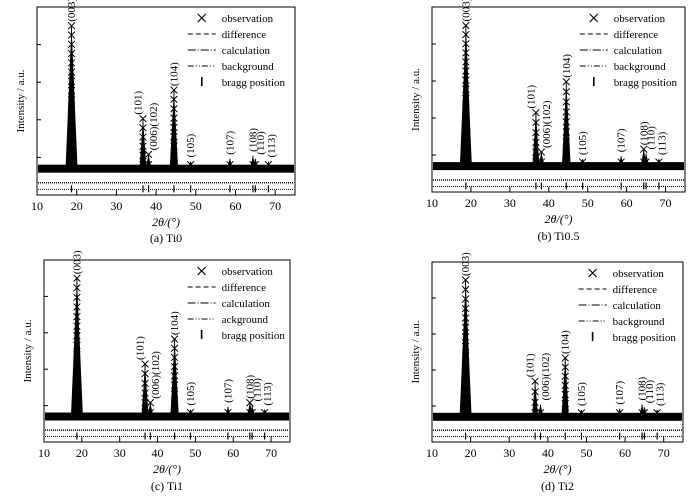 This screenshot has height=501, width=697. What do you see at coordinates (254, 83) in the screenshot?
I see `legend-entry: bragg position` at bounding box center [254, 83].